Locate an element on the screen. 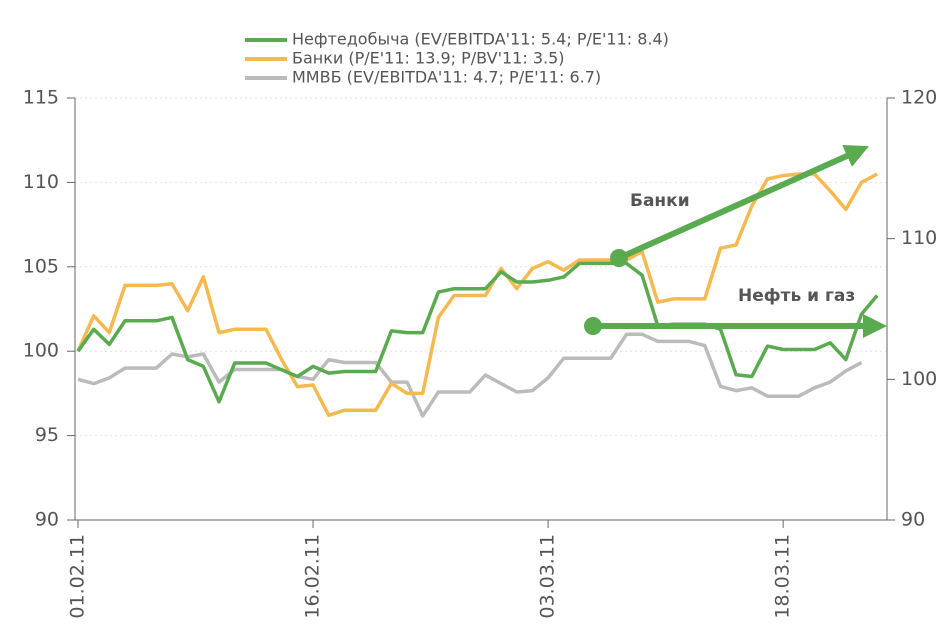  x-tick-label: 16.02.11 is located at coordinates (313, 576).